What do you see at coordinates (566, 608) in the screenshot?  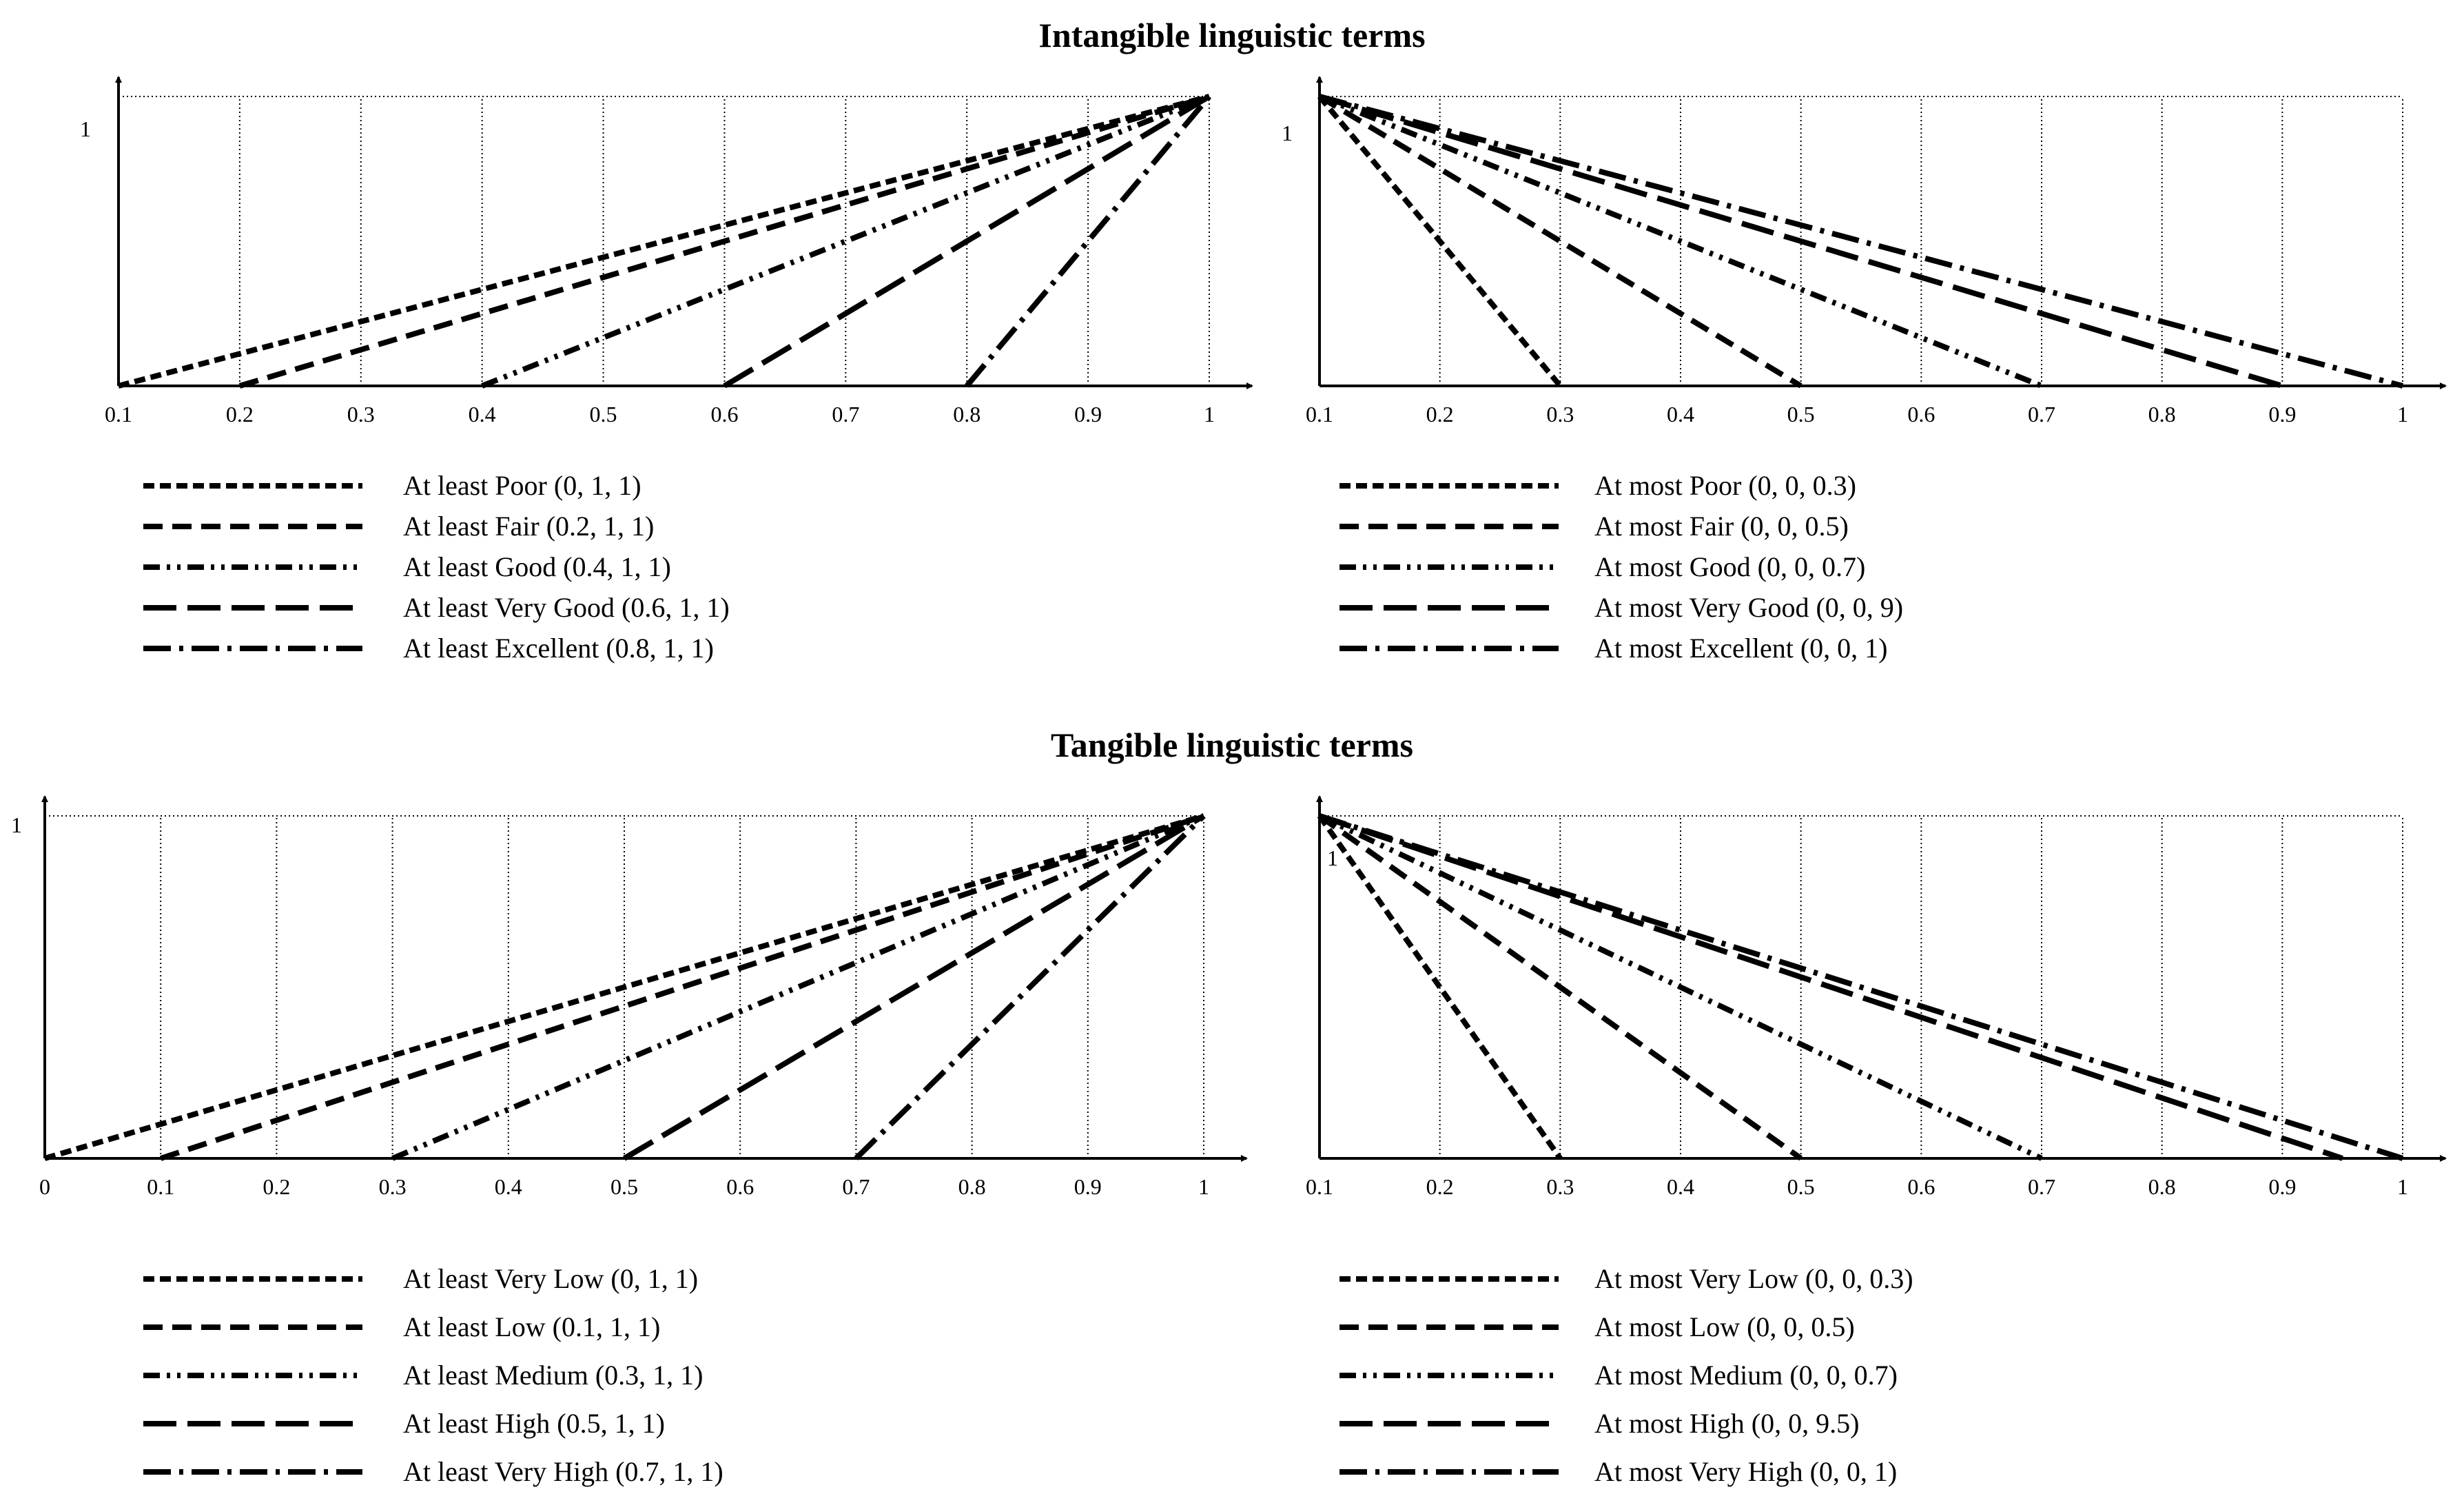 I see `legend-label: At least Very Good (0.6, 1, 1)` at bounding box center [566, 608].